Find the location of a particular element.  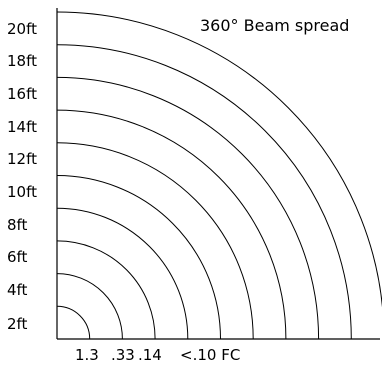

distance-label-20ft: 20ft is located at coordinates (22, 29).